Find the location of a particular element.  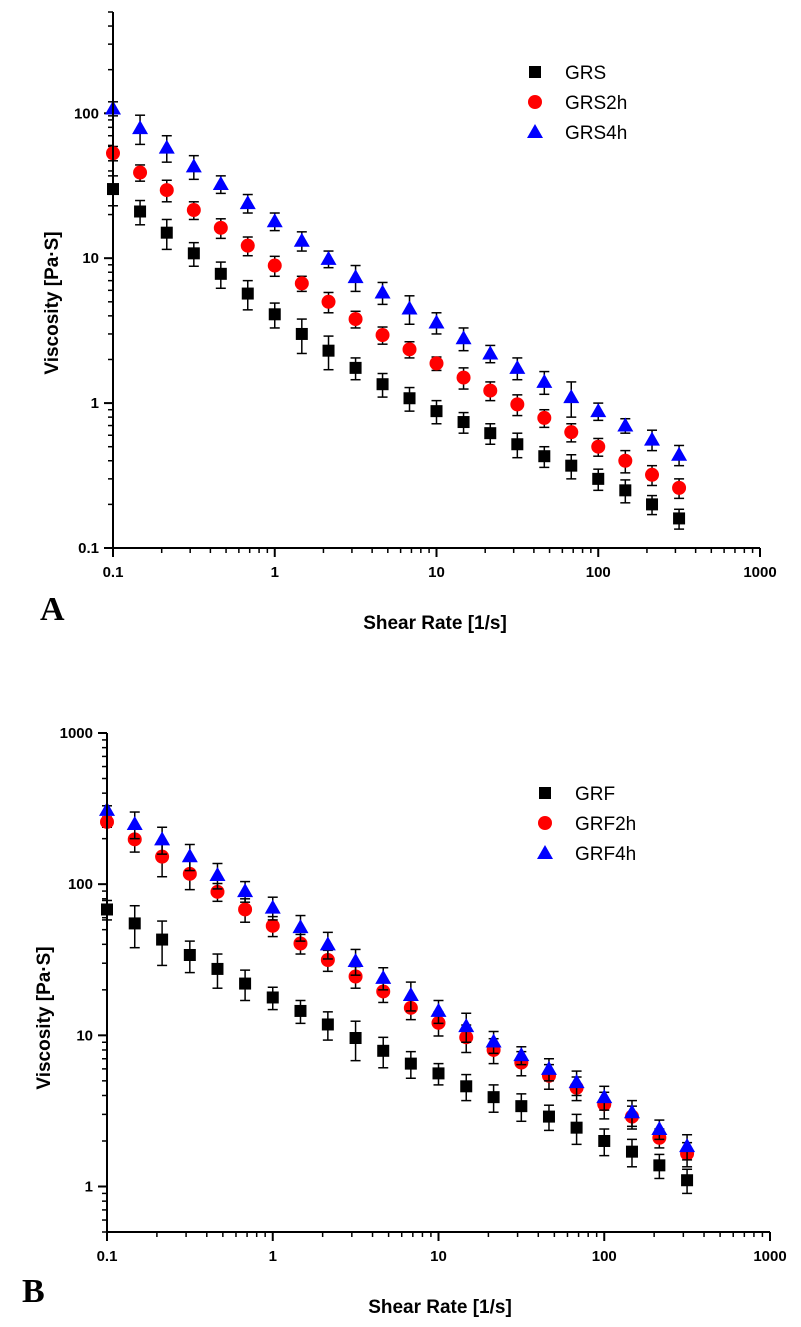

x-tick-label: 0.1 is located at coordinates (113, 572).